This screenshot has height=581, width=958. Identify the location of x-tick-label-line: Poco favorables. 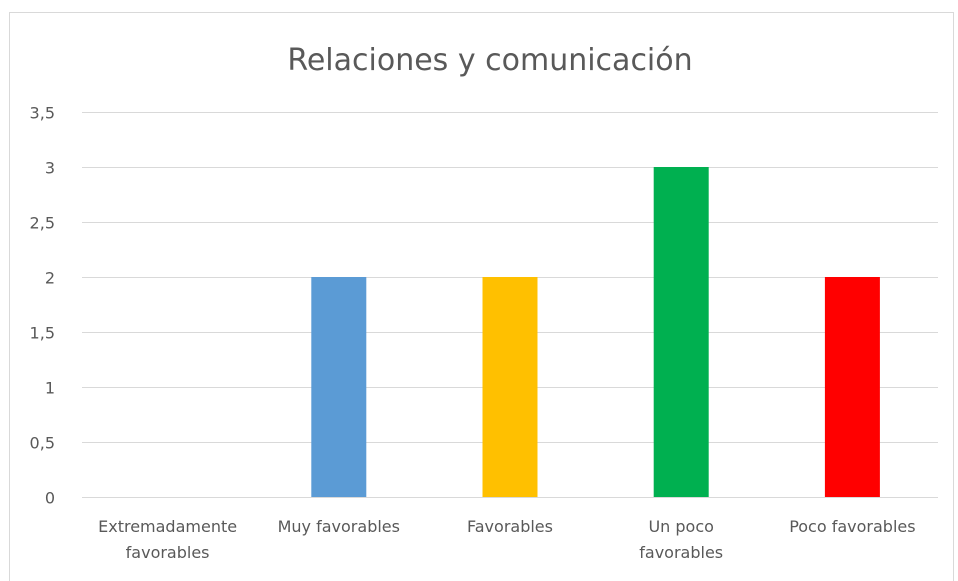
(852, 526).